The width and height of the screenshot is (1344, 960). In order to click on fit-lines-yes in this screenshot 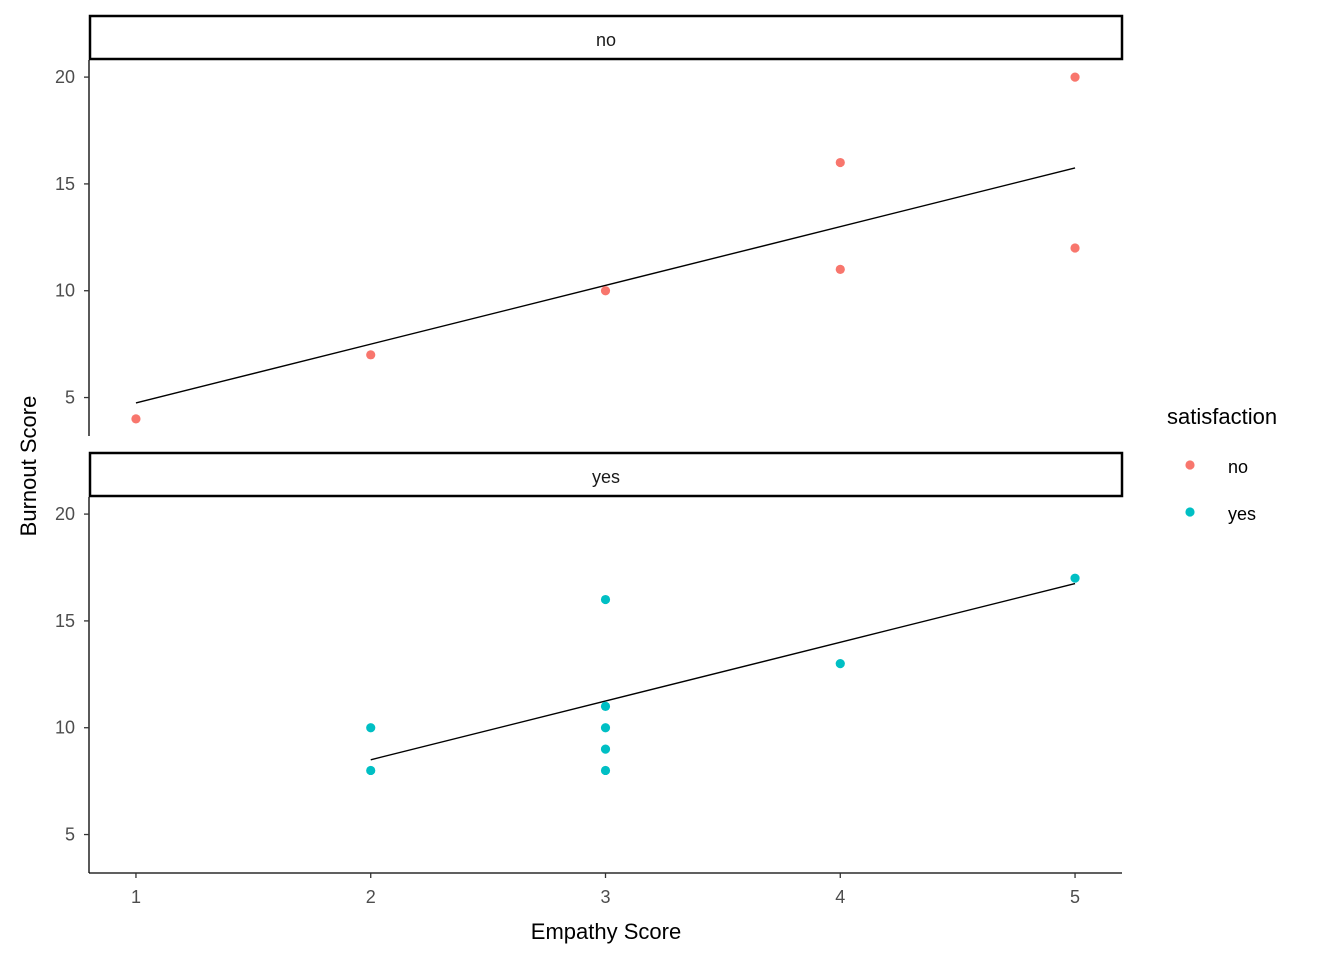, I will do `click(723, 671)`.